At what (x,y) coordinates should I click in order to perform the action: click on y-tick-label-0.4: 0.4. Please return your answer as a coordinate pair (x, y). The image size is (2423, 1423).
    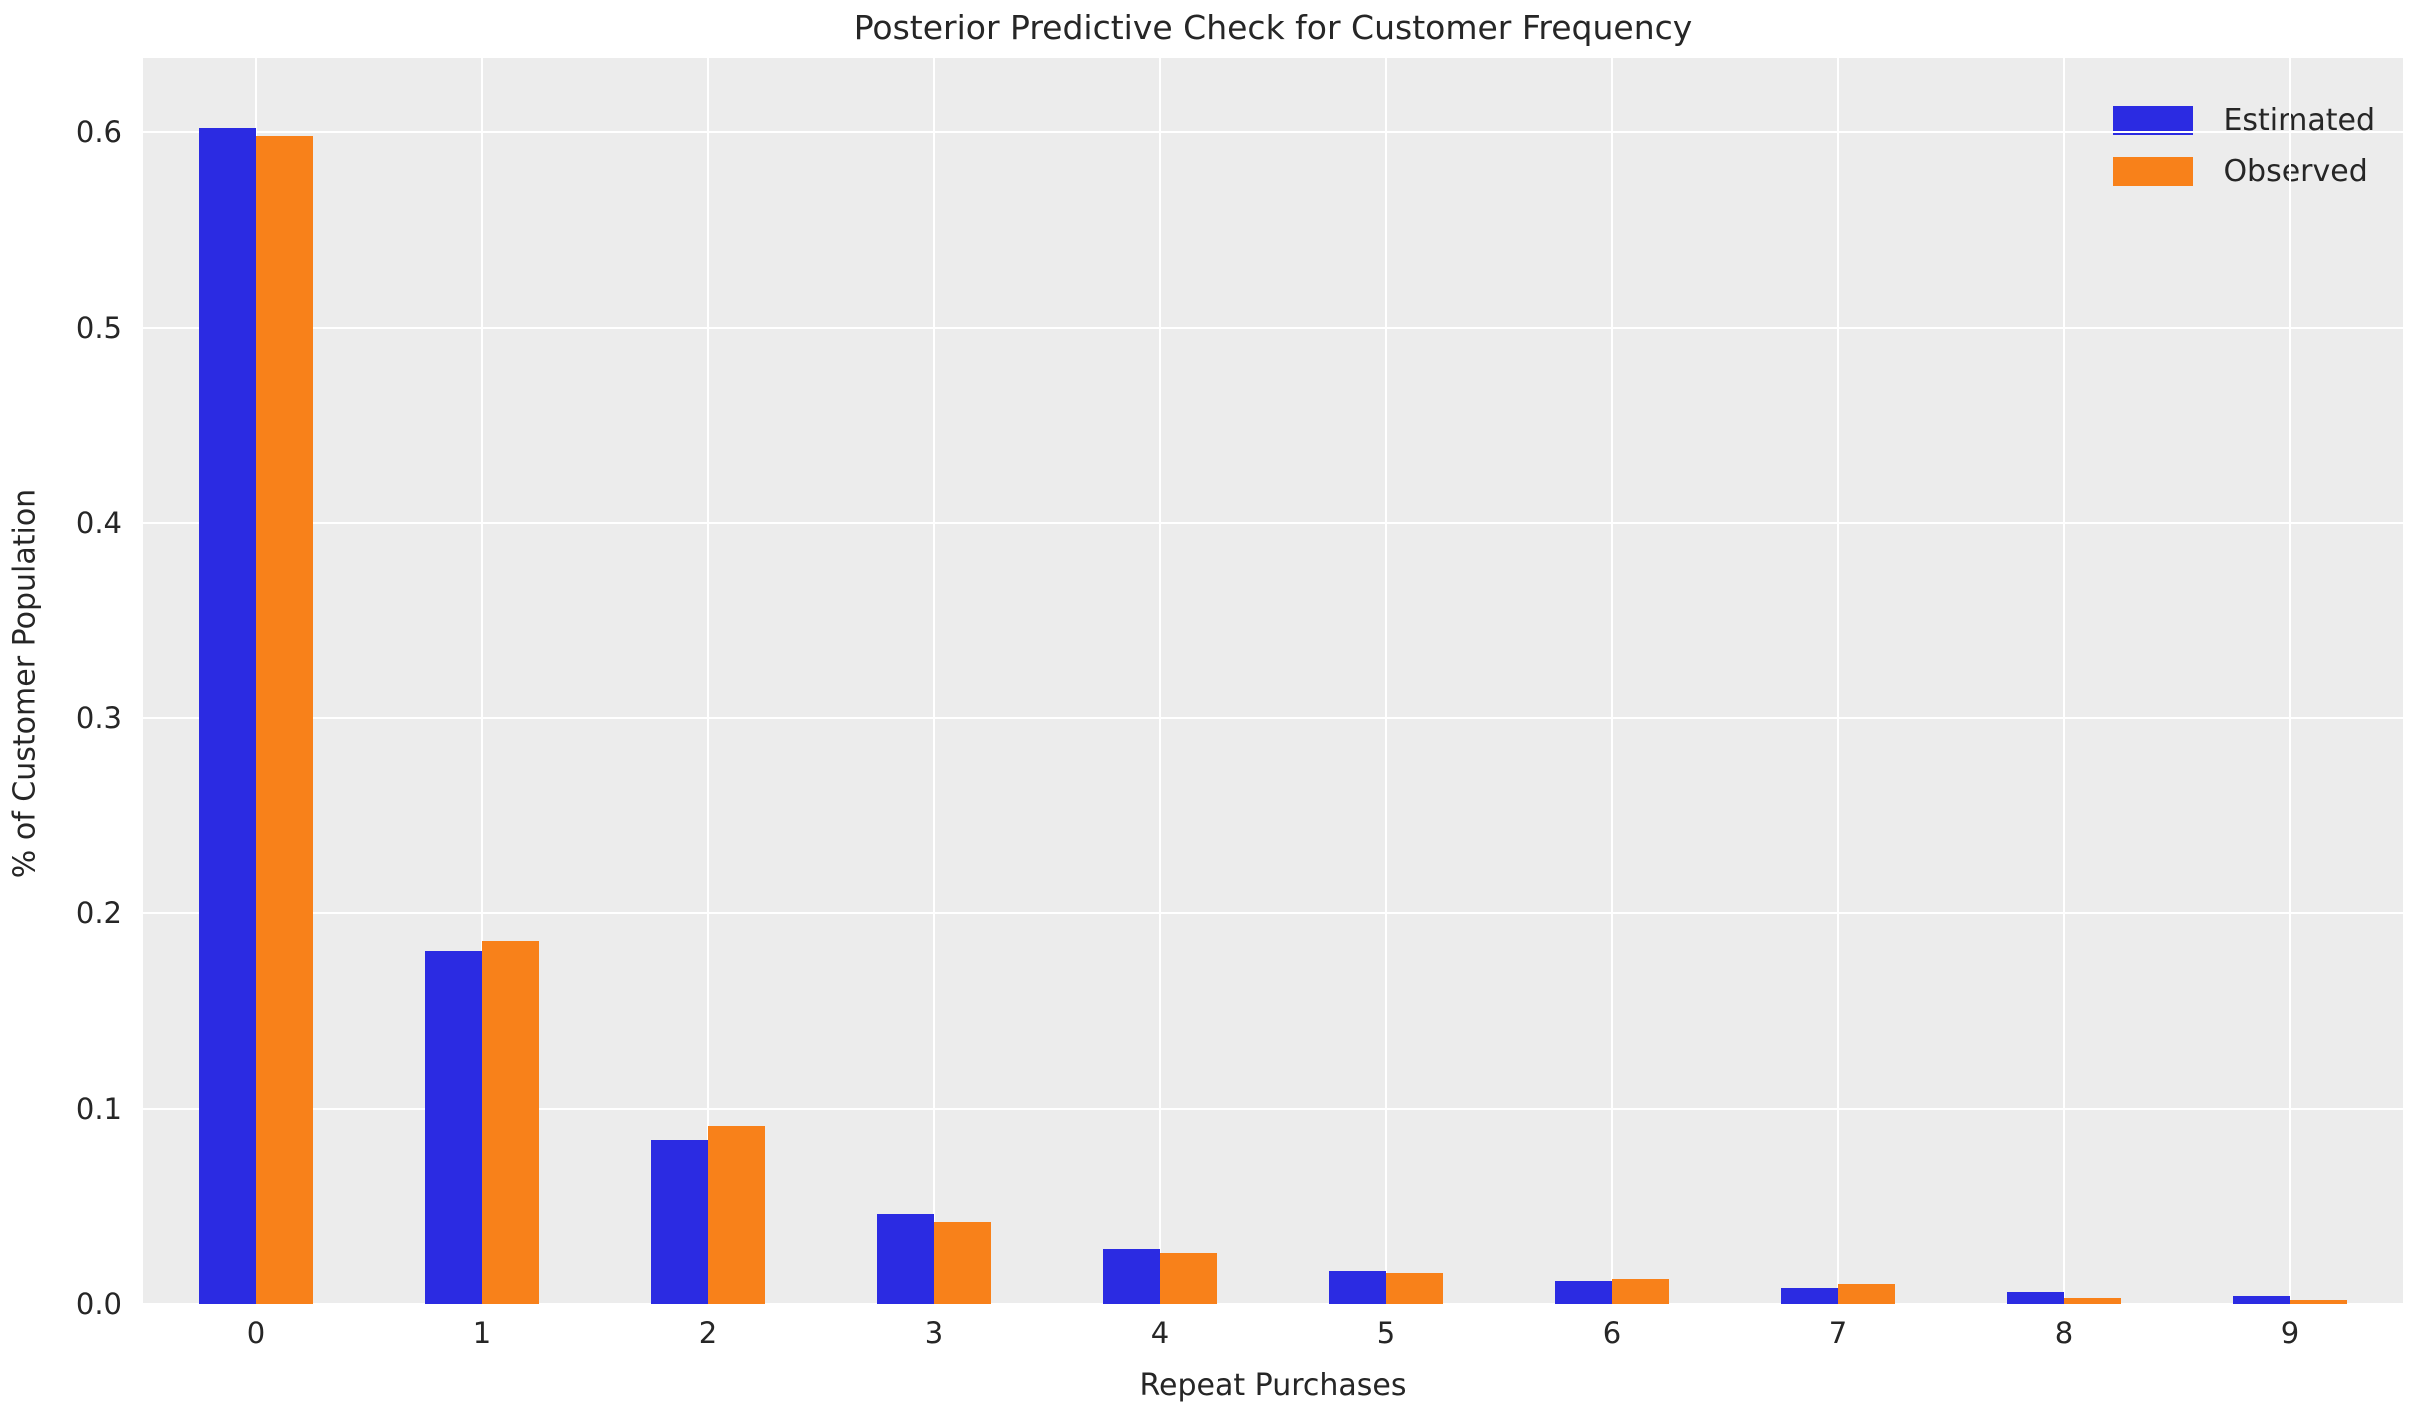
    Looking at the image, I should click on (98, 522).